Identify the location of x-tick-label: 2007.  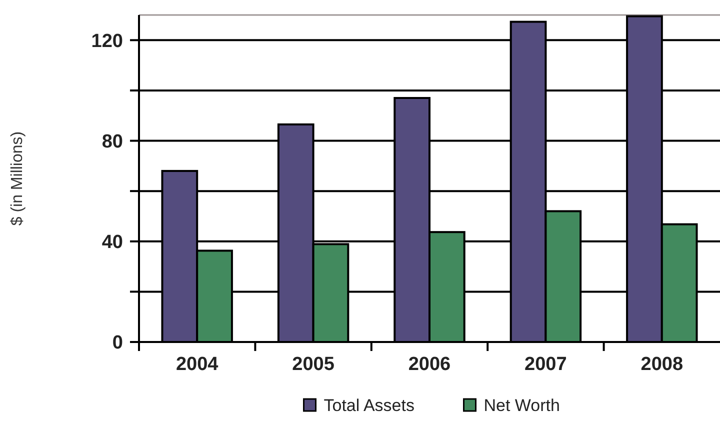
(545, 364).